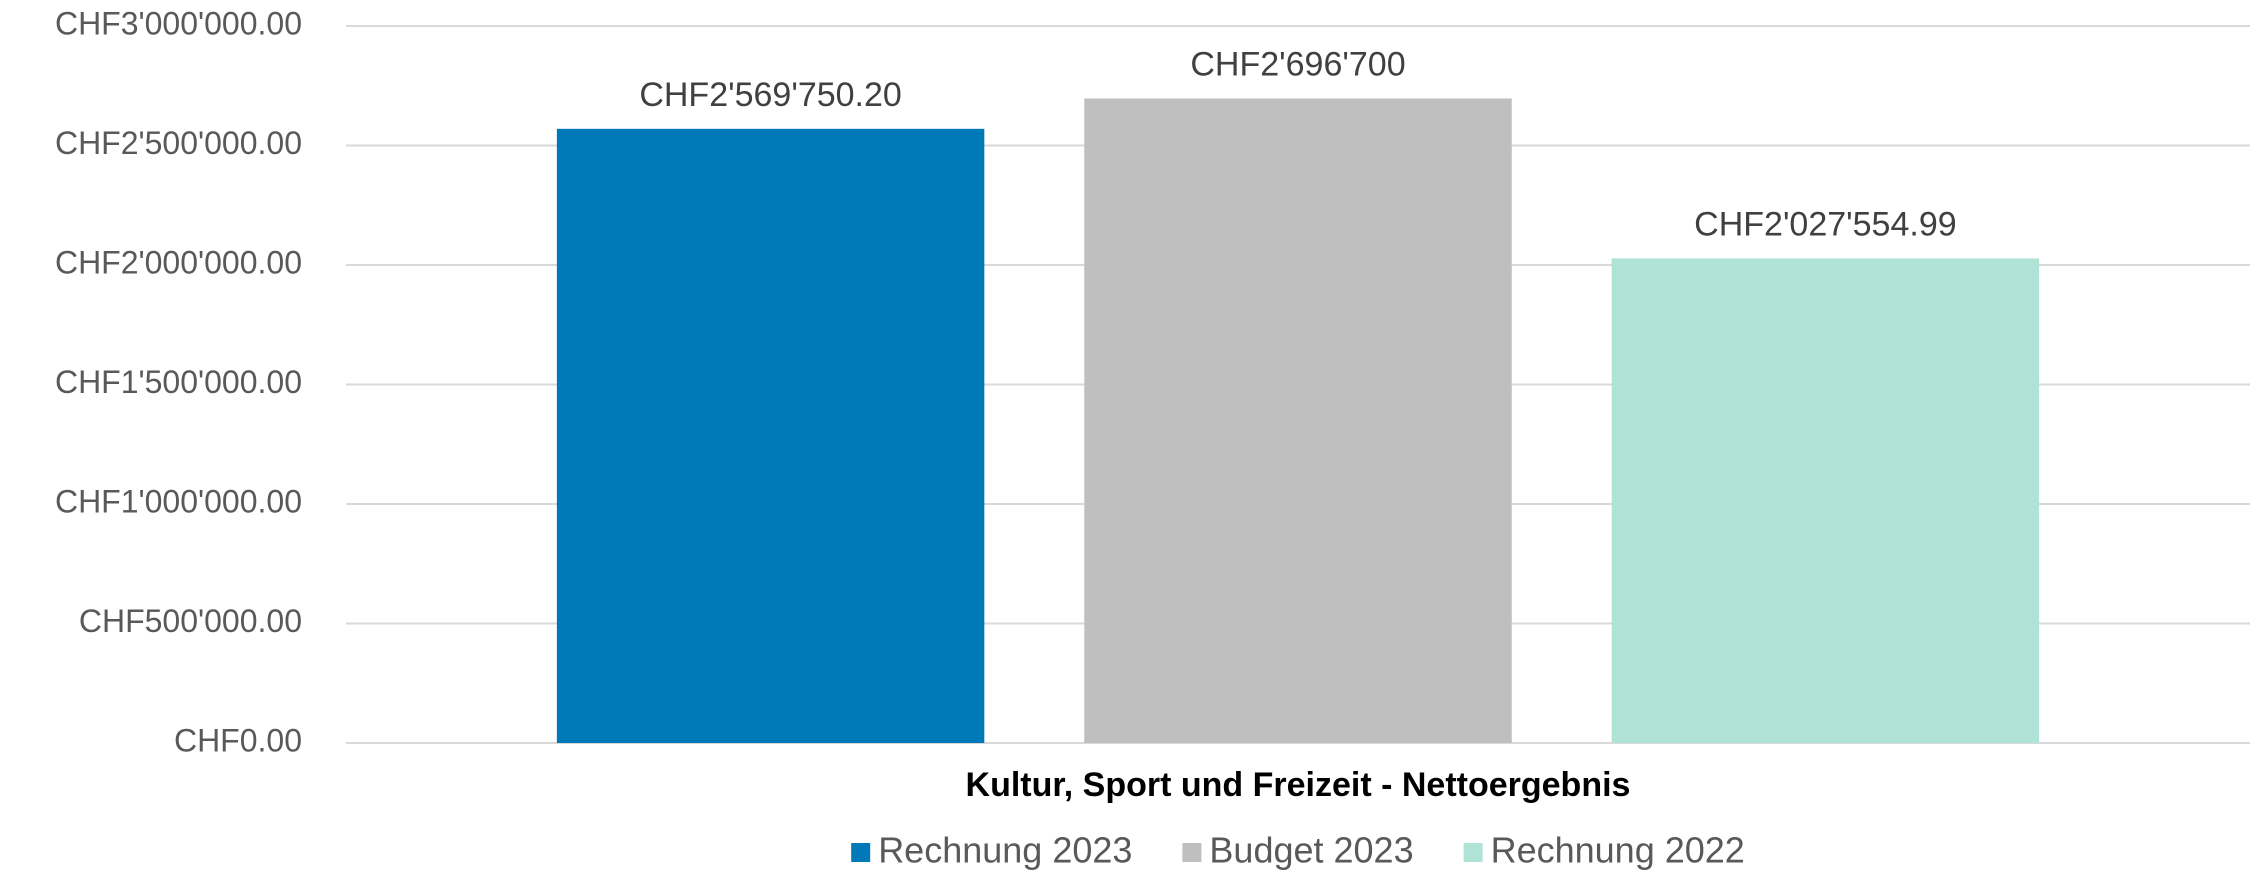  Describe the element at coordinates (770, 95) in the screenshot. I see `data-label: CHF2'569'750.20` at that location.